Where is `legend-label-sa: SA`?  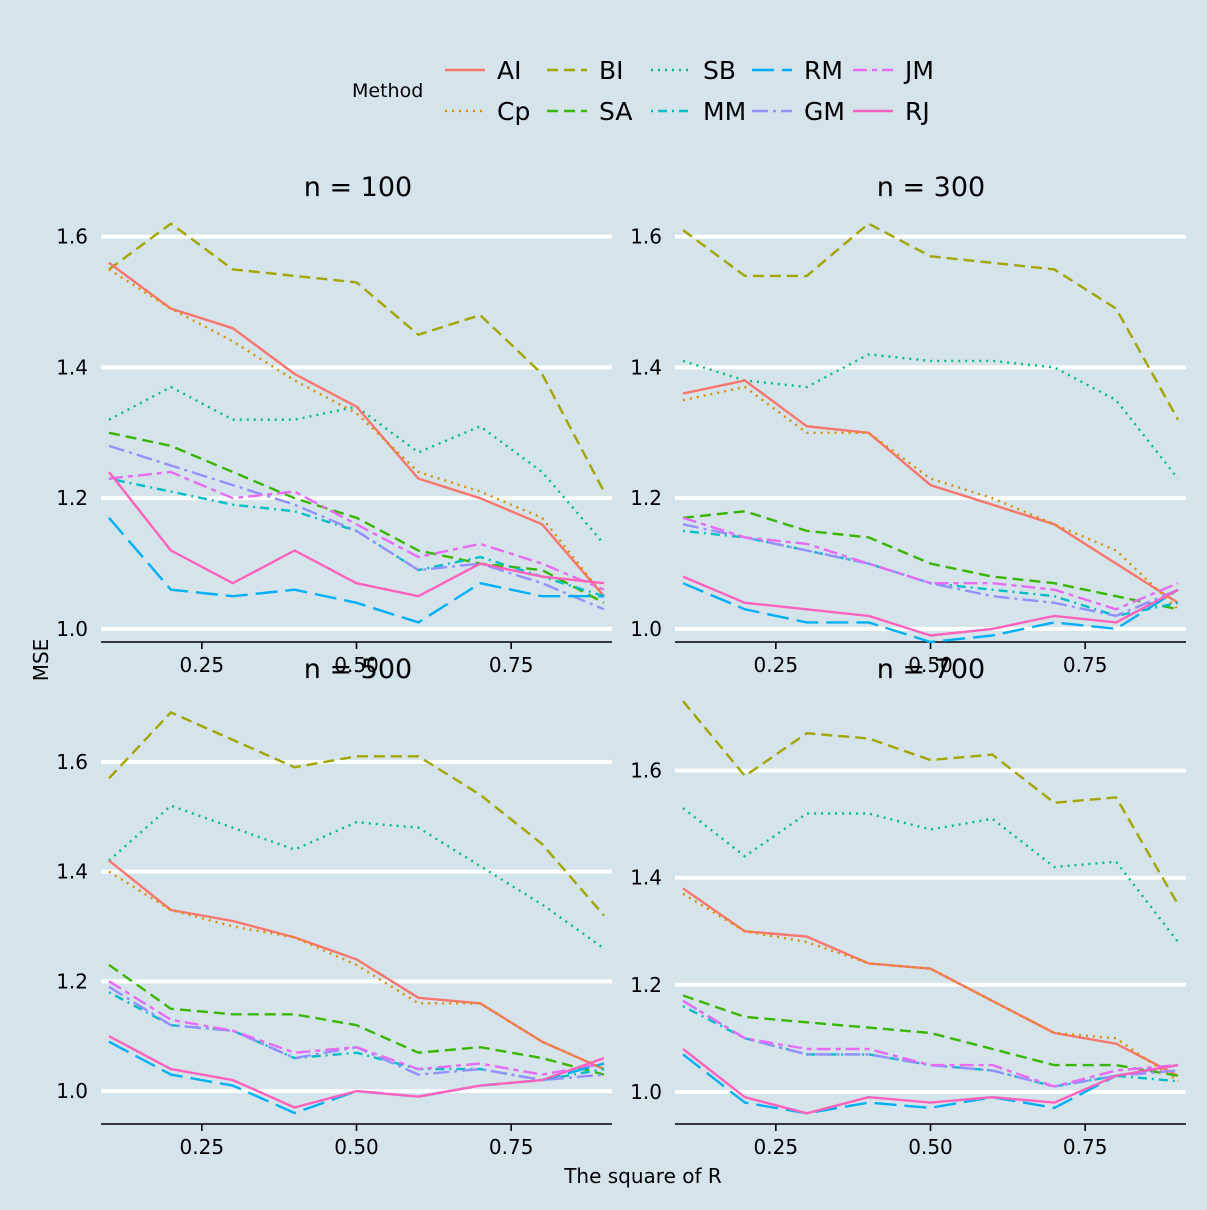
legend-label-sa: SA is located at coordinates (615, 111).